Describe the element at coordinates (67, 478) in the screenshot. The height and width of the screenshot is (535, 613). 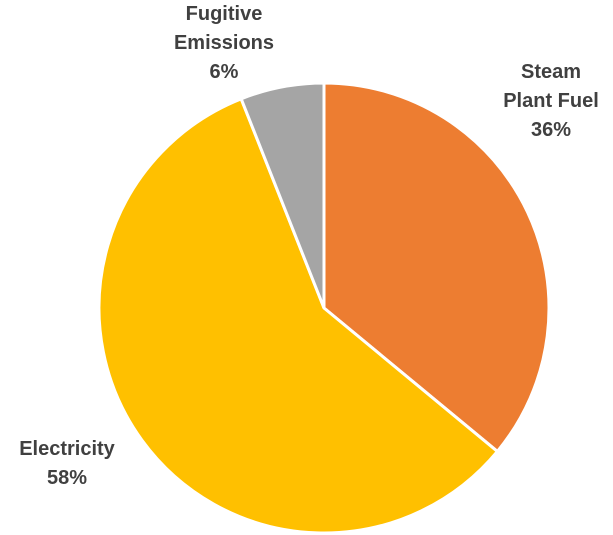
I see `data-label-value: 58%` at that location.